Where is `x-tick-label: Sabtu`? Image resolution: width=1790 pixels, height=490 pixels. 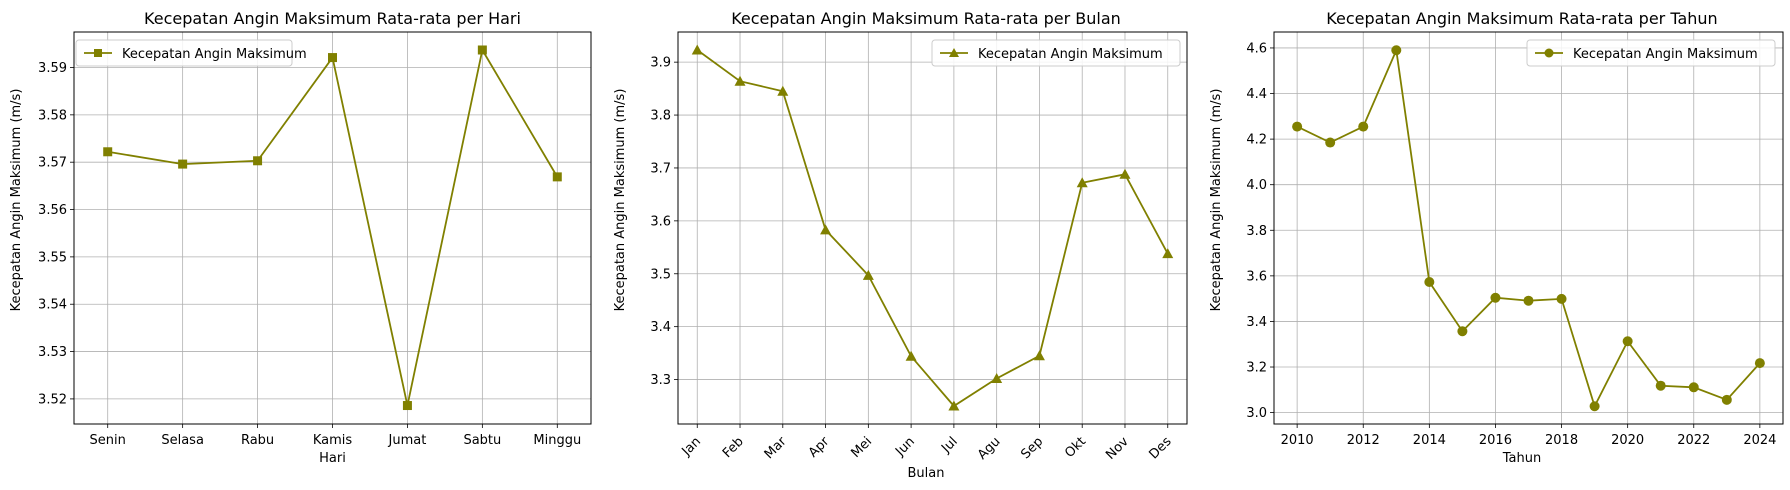
x-tick-label: Sabtu is located at coordinates (482, 440).